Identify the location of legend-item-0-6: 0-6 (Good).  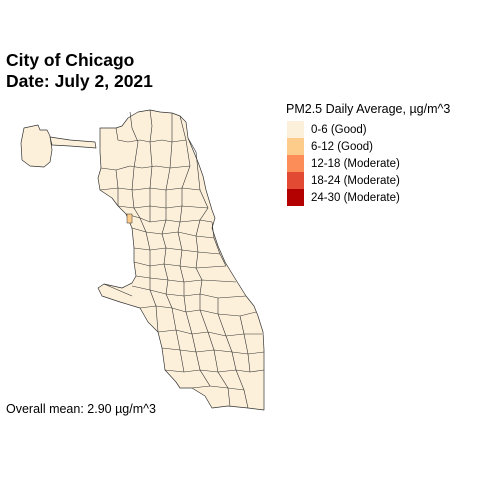
(368, 129).